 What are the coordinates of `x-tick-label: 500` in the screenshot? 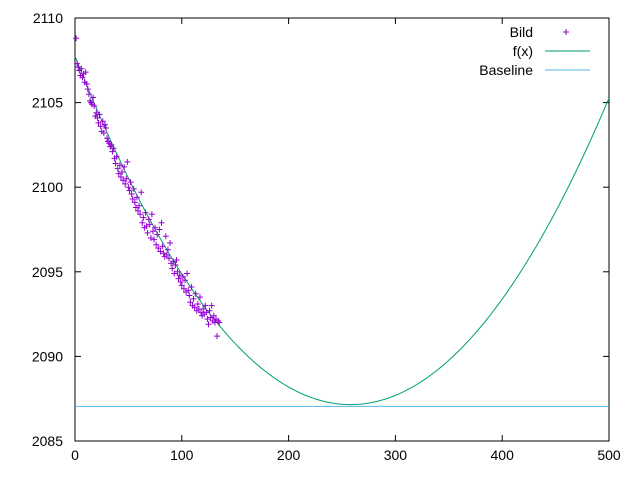 It's located at (609, 455).